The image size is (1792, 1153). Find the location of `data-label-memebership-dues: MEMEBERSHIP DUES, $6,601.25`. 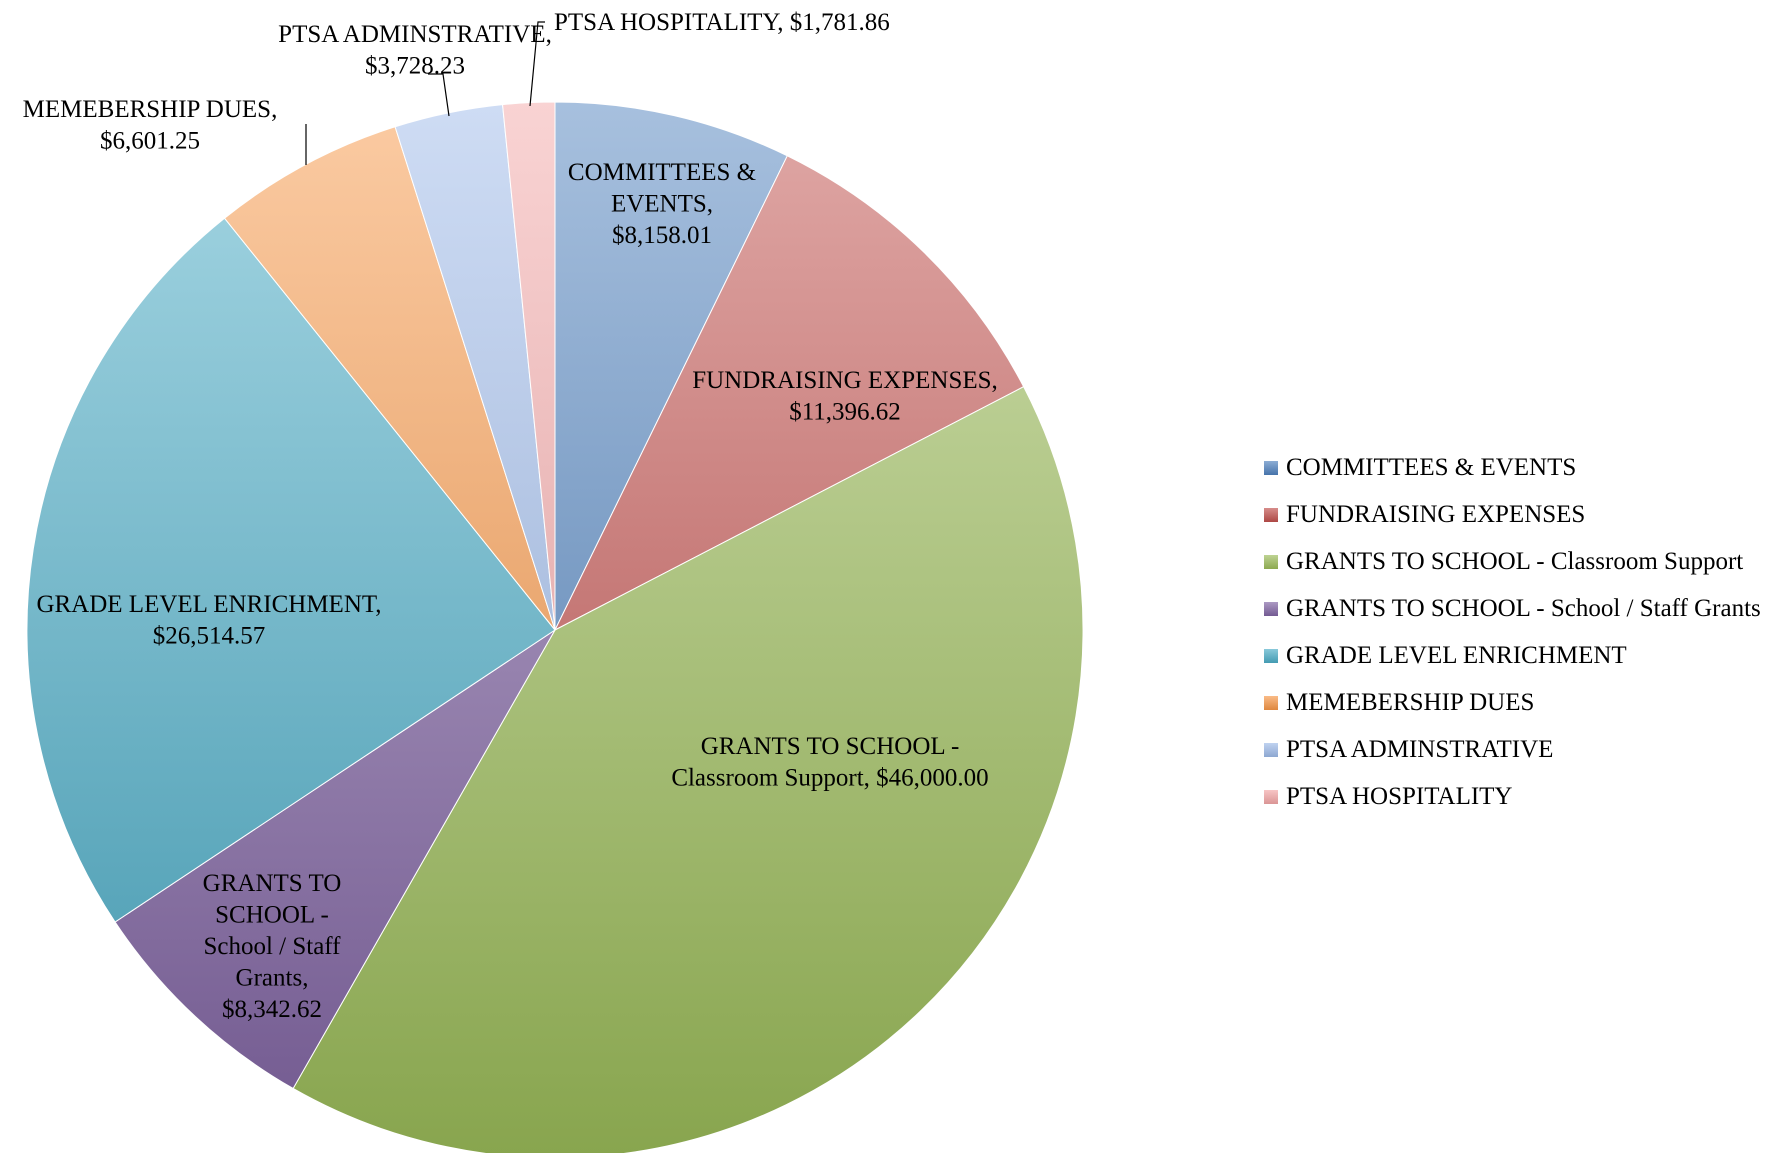

data-label-memebership-dues: MEMEBERSHIP DUES, $6,601.25 is located at coordinates (150, 125).